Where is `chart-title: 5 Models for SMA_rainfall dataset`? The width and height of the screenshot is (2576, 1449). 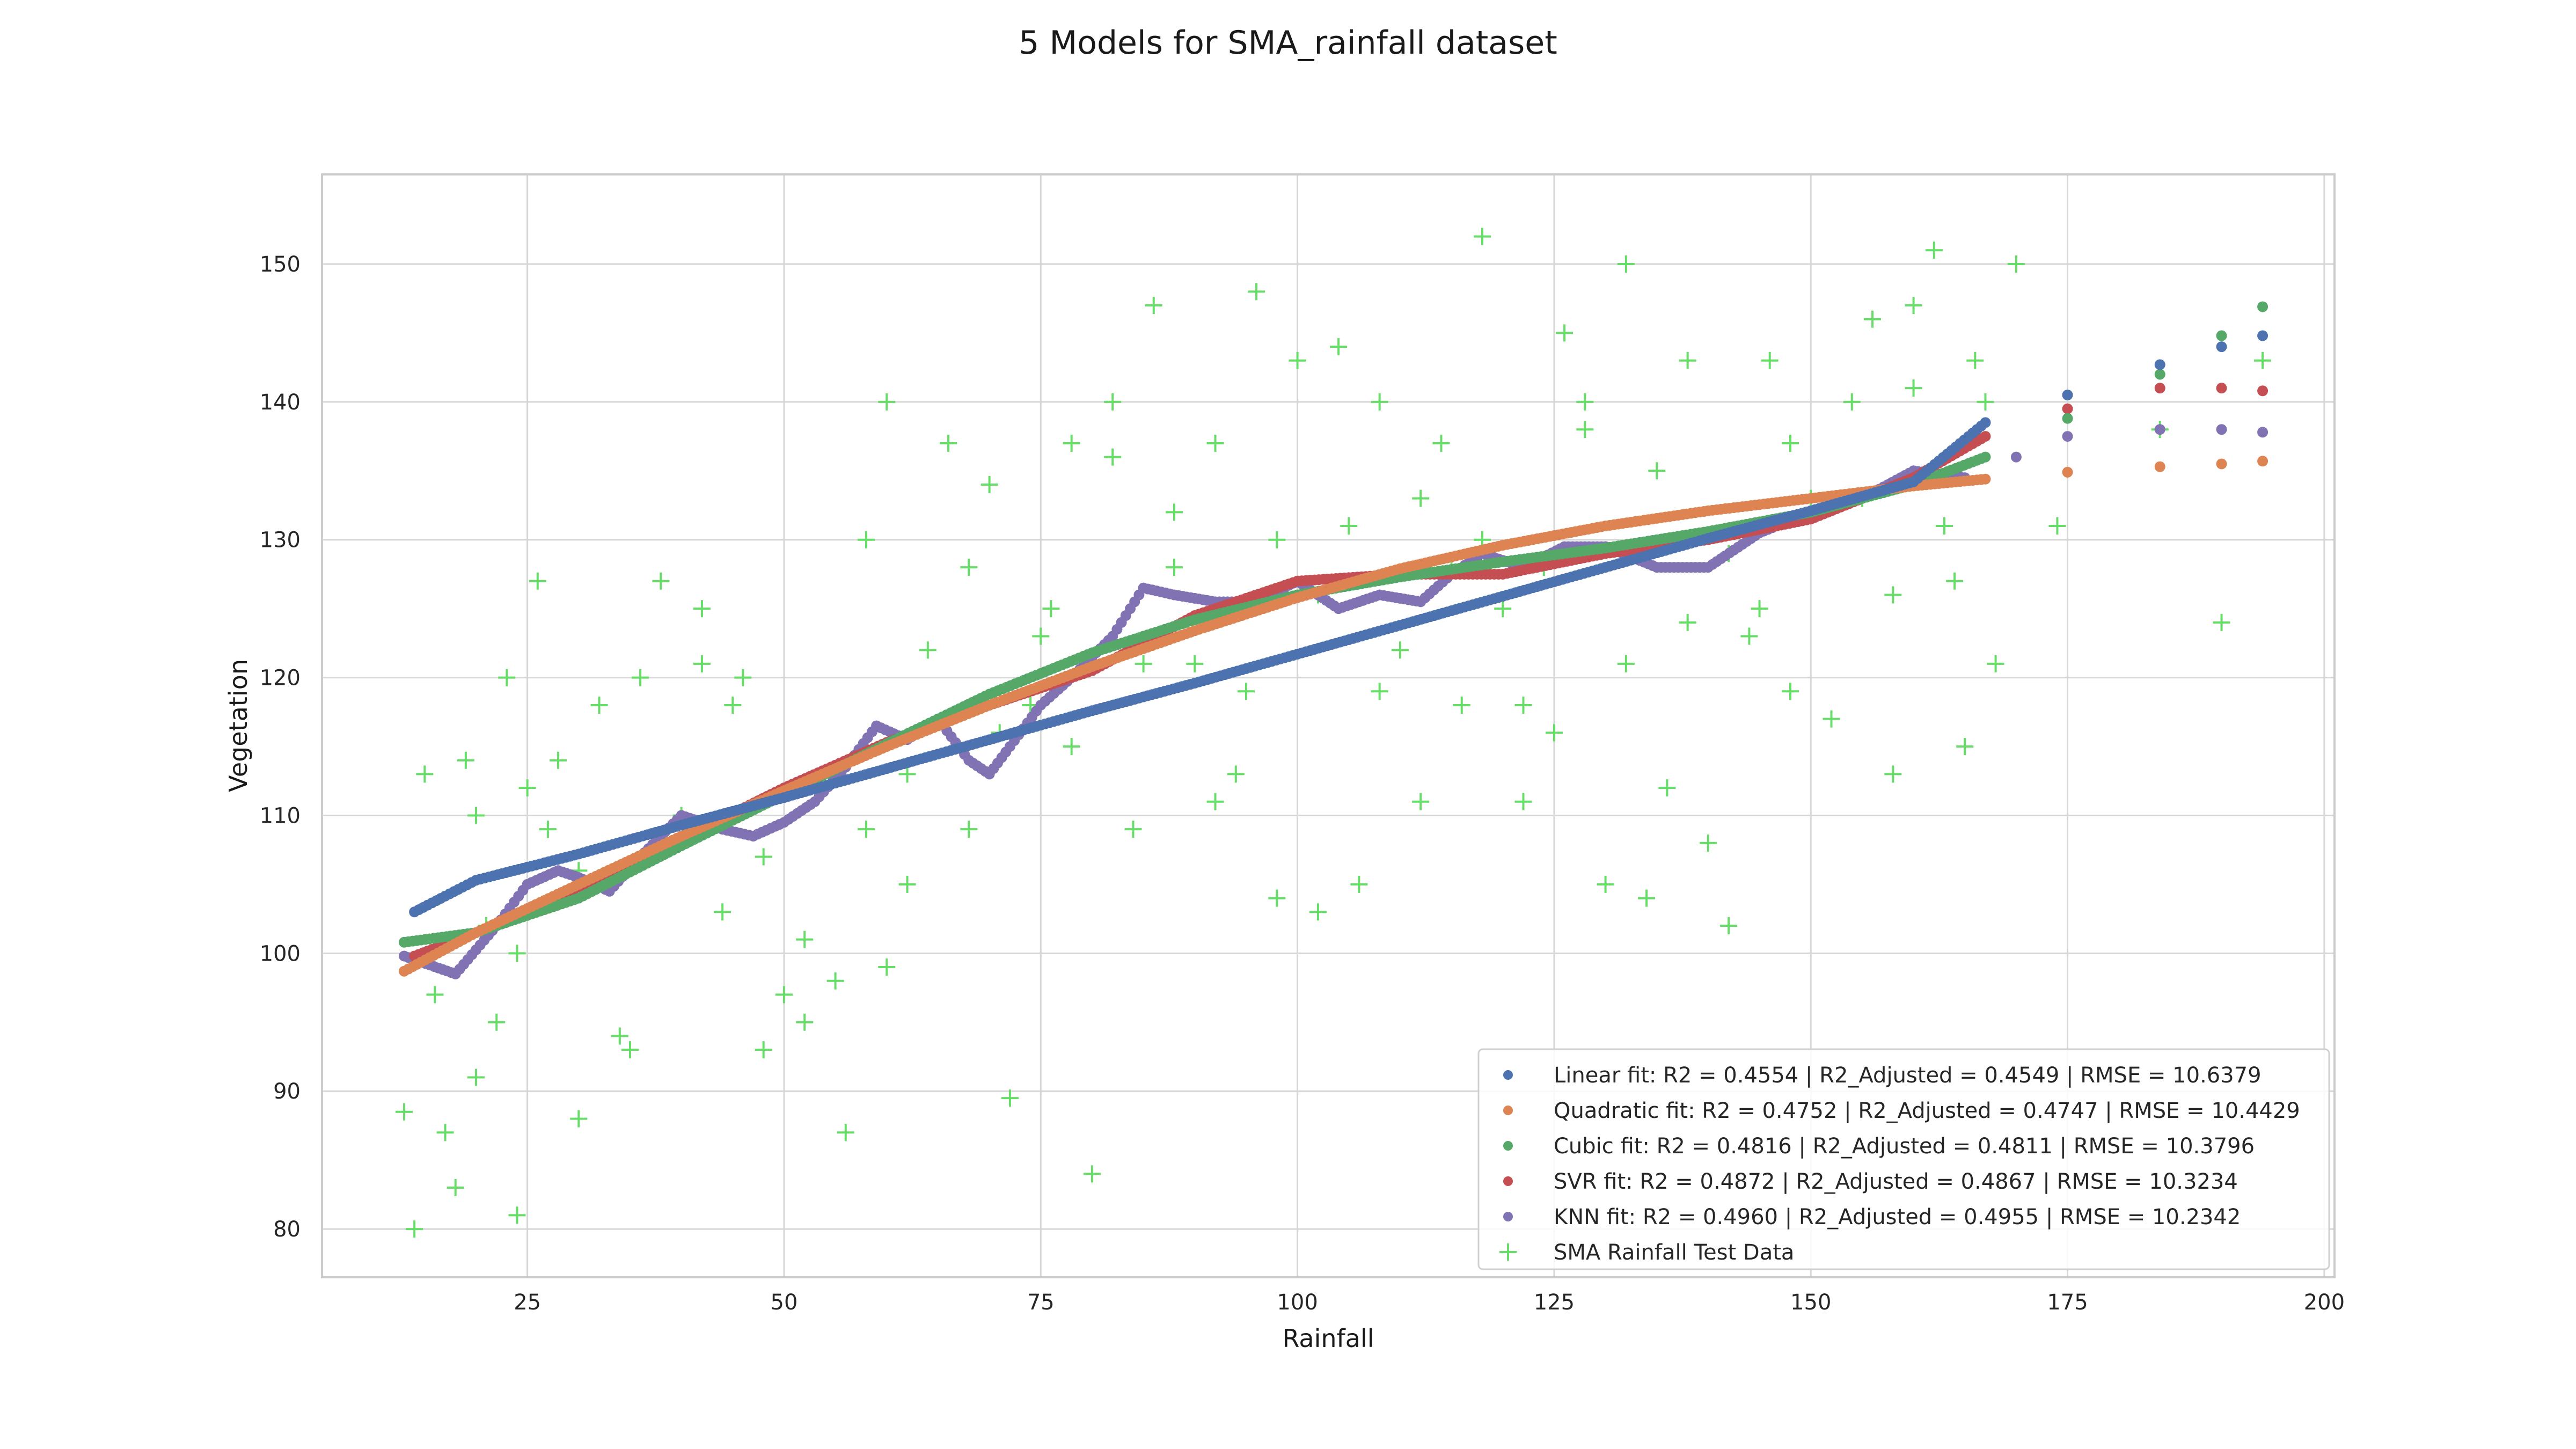
chart-title: 5 Models for SMA_rainfall dataset is located at coordinates (1288, 43).